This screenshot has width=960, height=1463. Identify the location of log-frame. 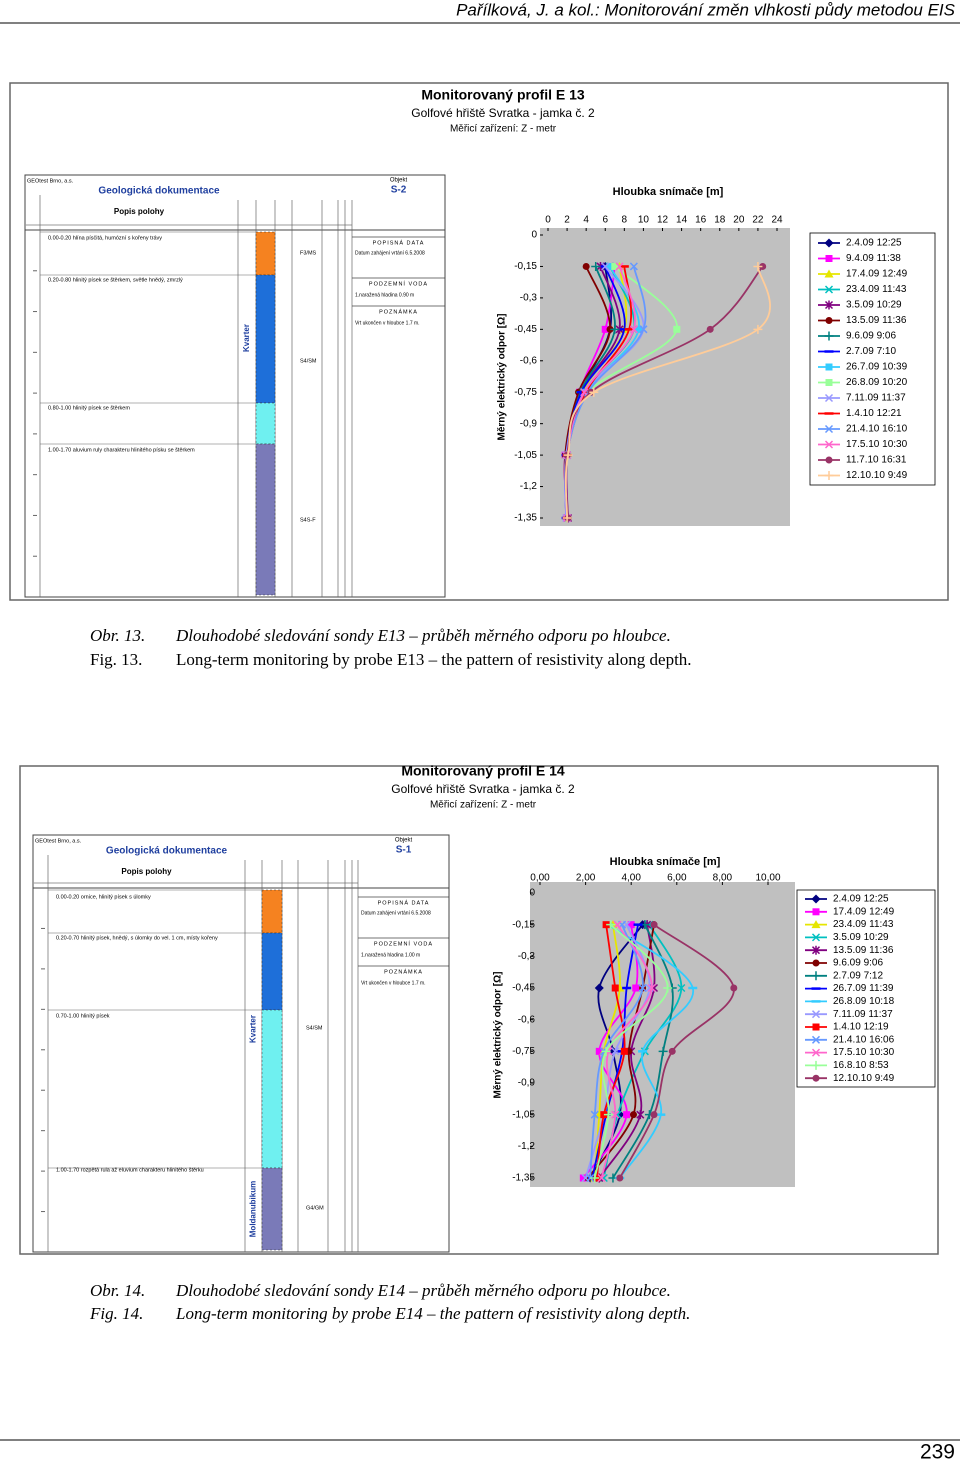
(241, 1043).